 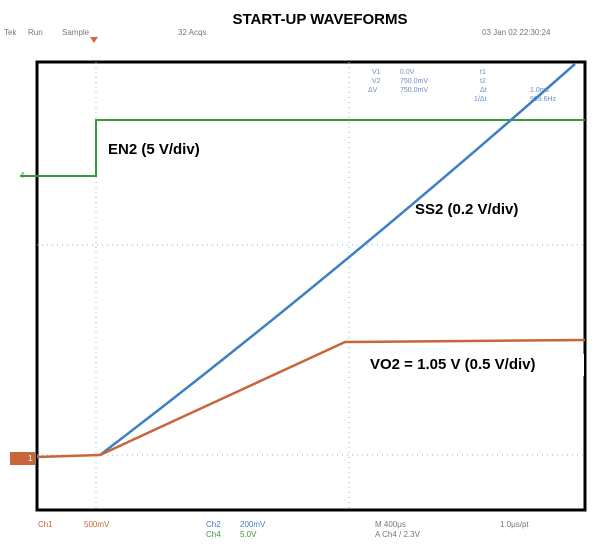 I want to click on footer-ch2-scale: 200mV, so click(x=253, y=524).